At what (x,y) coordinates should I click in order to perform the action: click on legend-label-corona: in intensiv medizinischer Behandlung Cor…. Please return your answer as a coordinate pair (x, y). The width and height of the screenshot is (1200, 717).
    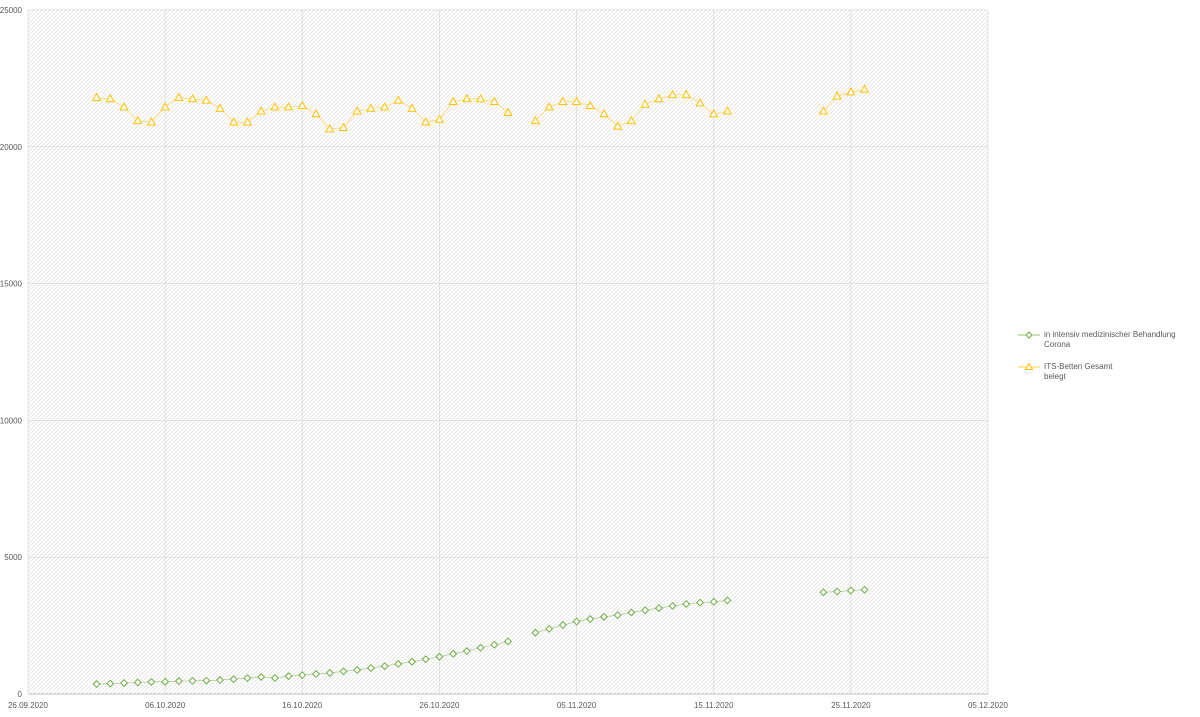
    Looking at the image, I should click on (1110, 339).